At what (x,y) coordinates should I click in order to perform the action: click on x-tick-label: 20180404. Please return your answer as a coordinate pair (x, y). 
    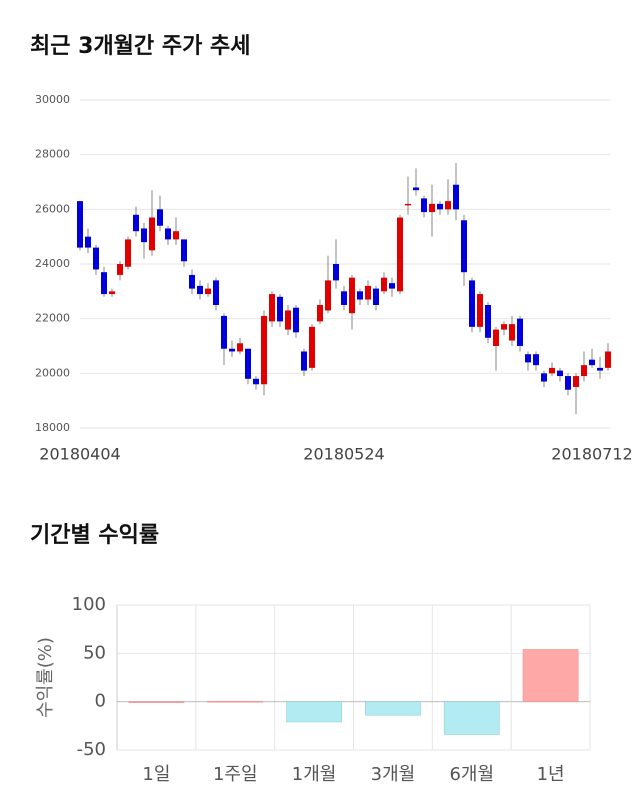
    Looking at the image, I should click on (79, 454).